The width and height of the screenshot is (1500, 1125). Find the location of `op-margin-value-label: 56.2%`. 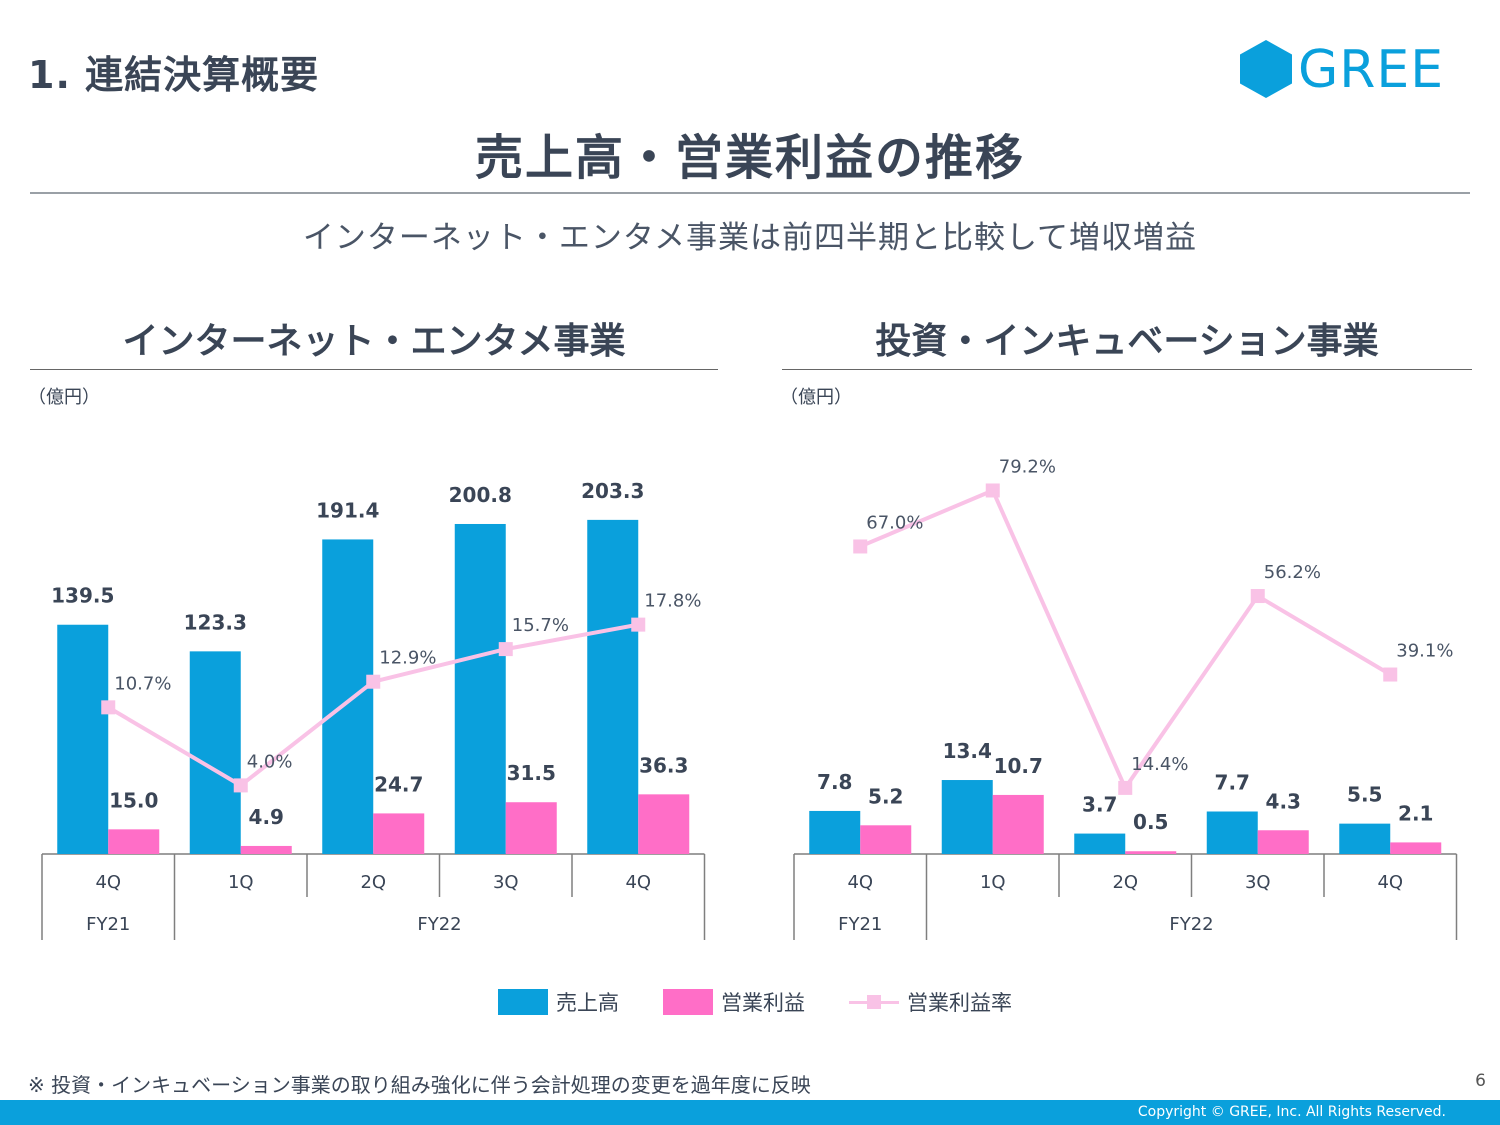

op-margin-value-label: 56.2% is located at coordinates (1292, 572).